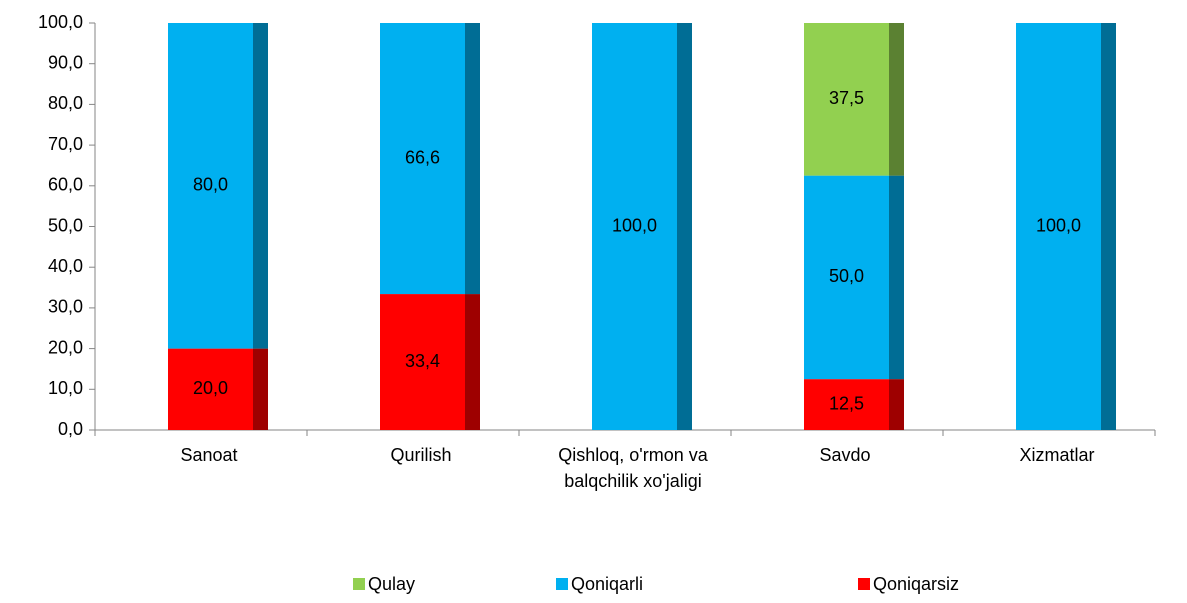 This screenshot has width=1187, height=603. Describe the element at coordinates (65, 225) in the screenshot. I see `y-tick-label: 50,0` at that location.